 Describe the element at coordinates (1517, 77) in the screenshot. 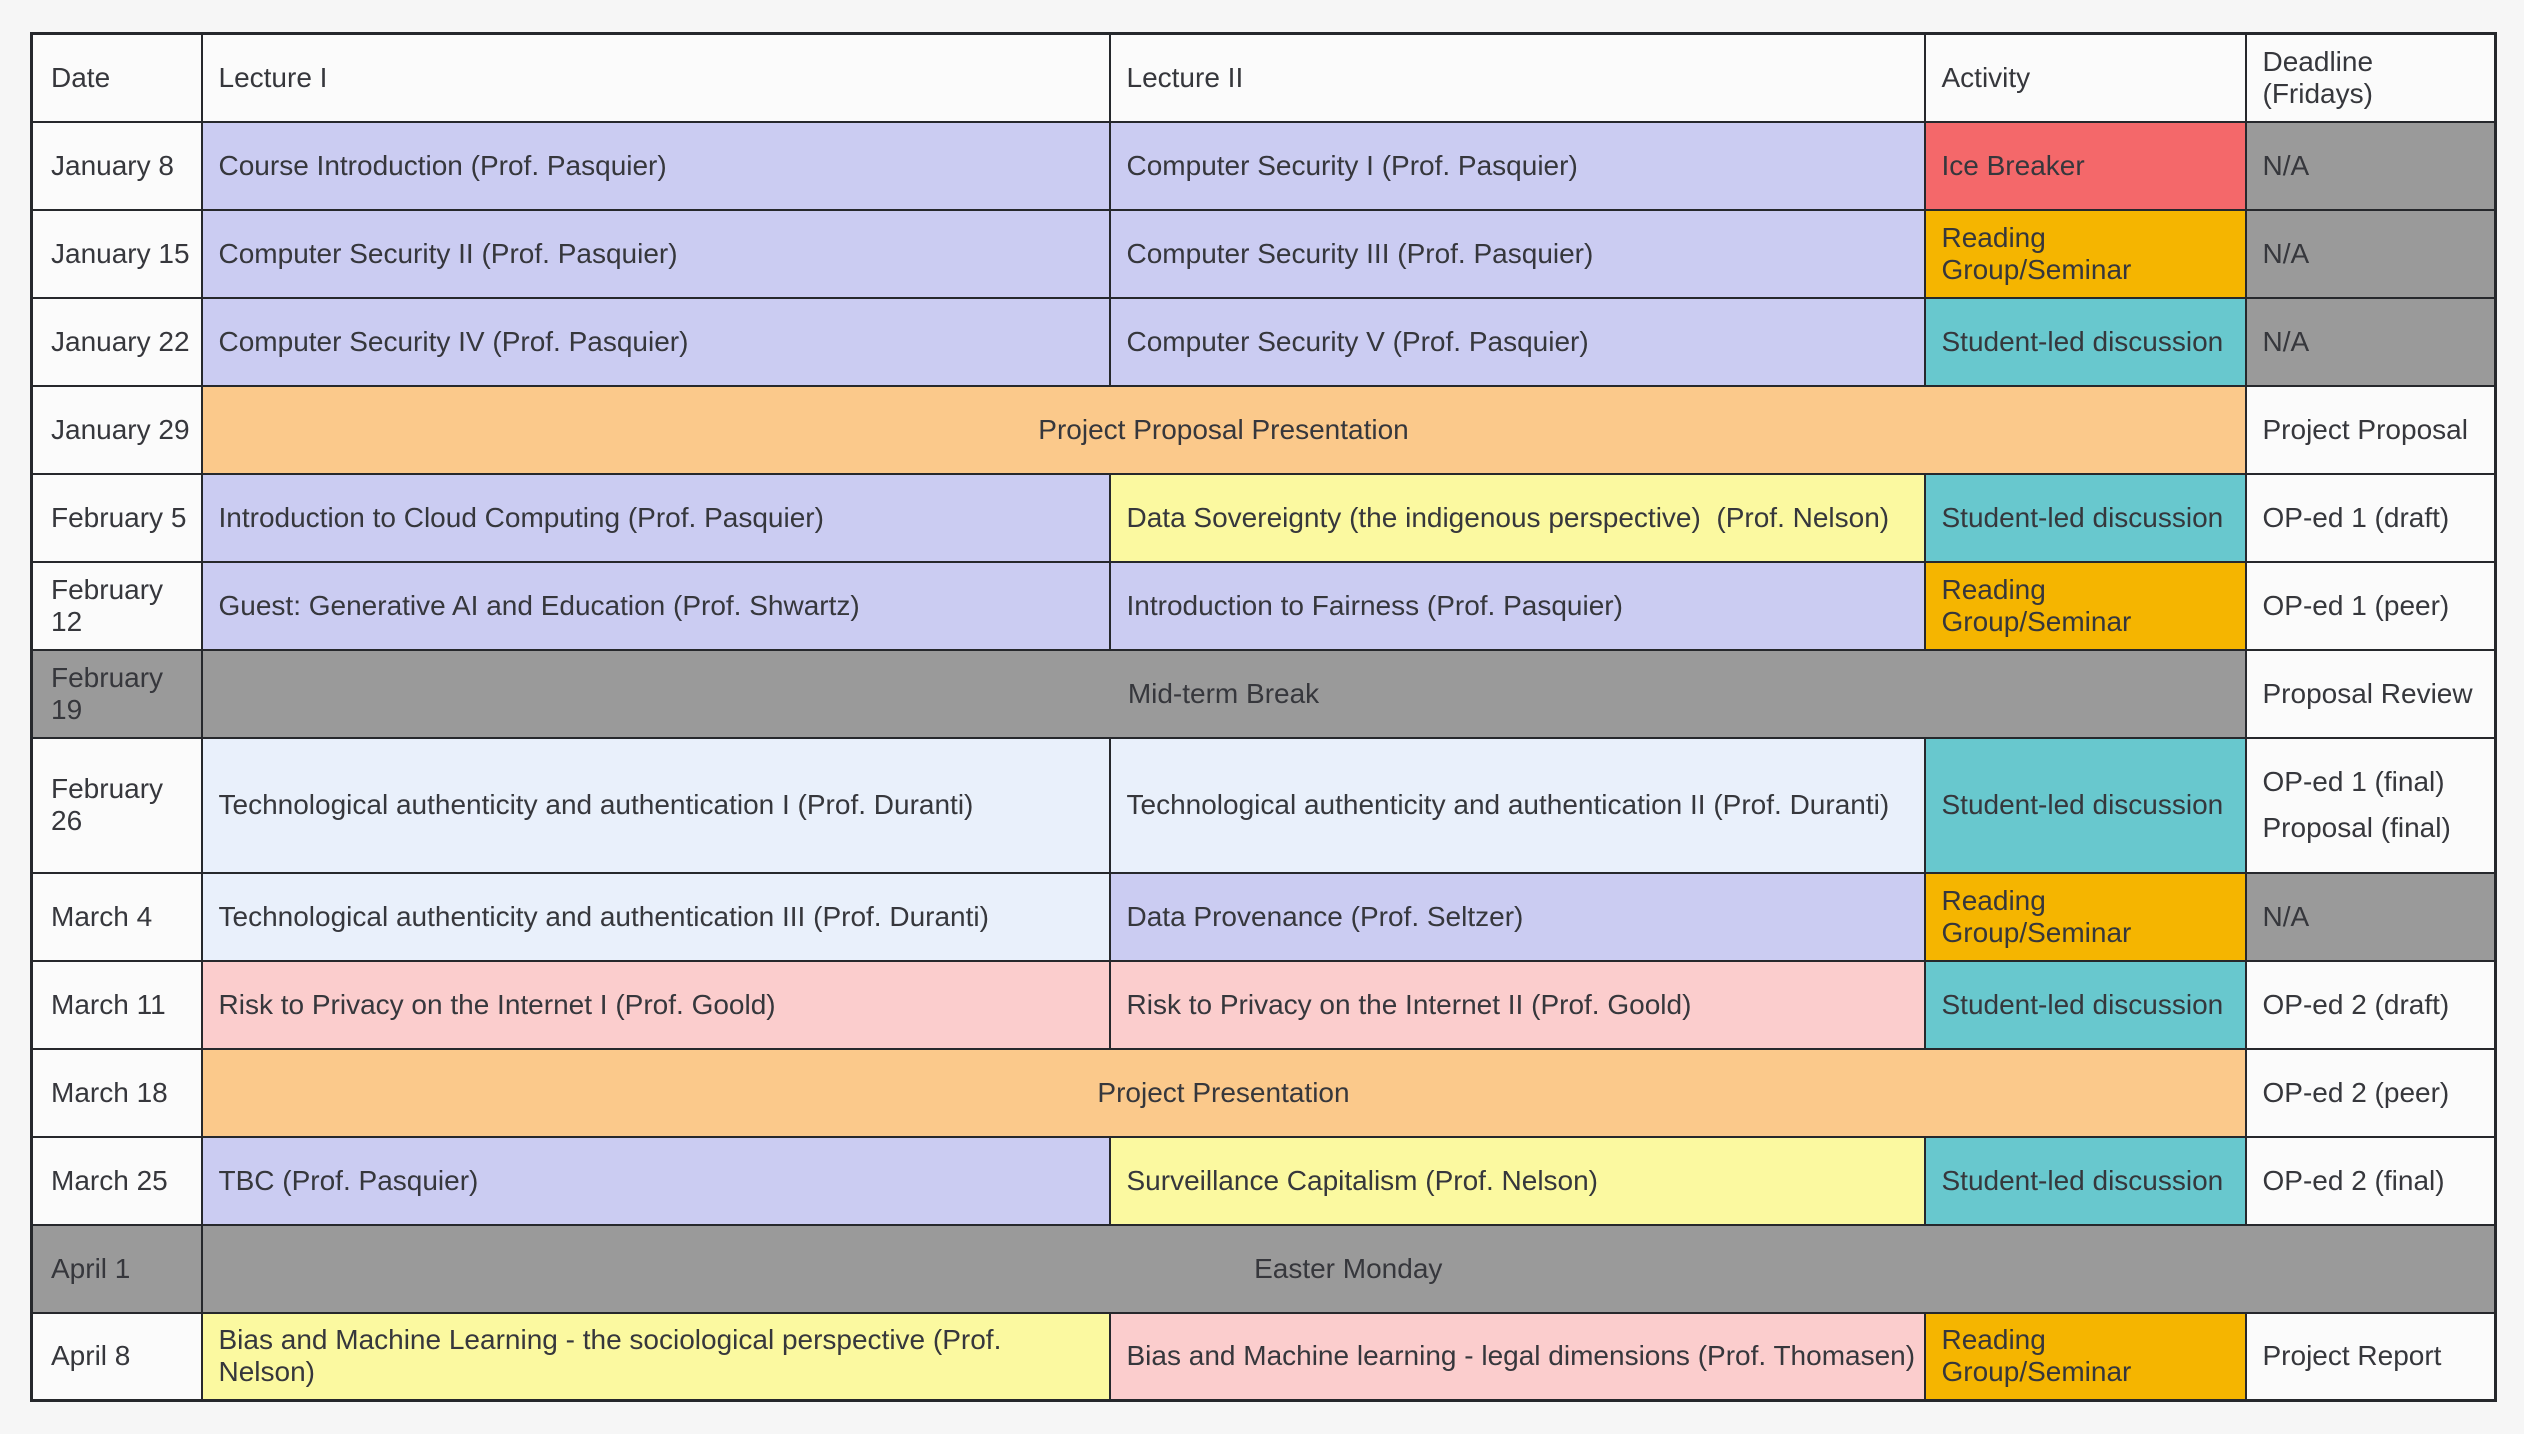

I see `column-header-lecture-2: Lecture II` at that location.